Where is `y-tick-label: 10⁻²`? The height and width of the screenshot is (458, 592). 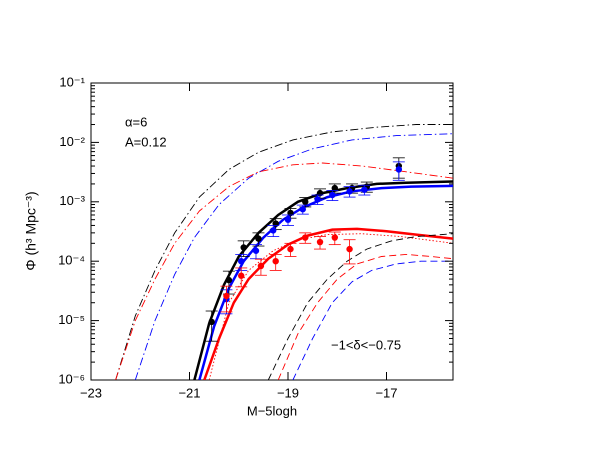
y-tick-label: 10⁻² is located at coordinates (72, 141).